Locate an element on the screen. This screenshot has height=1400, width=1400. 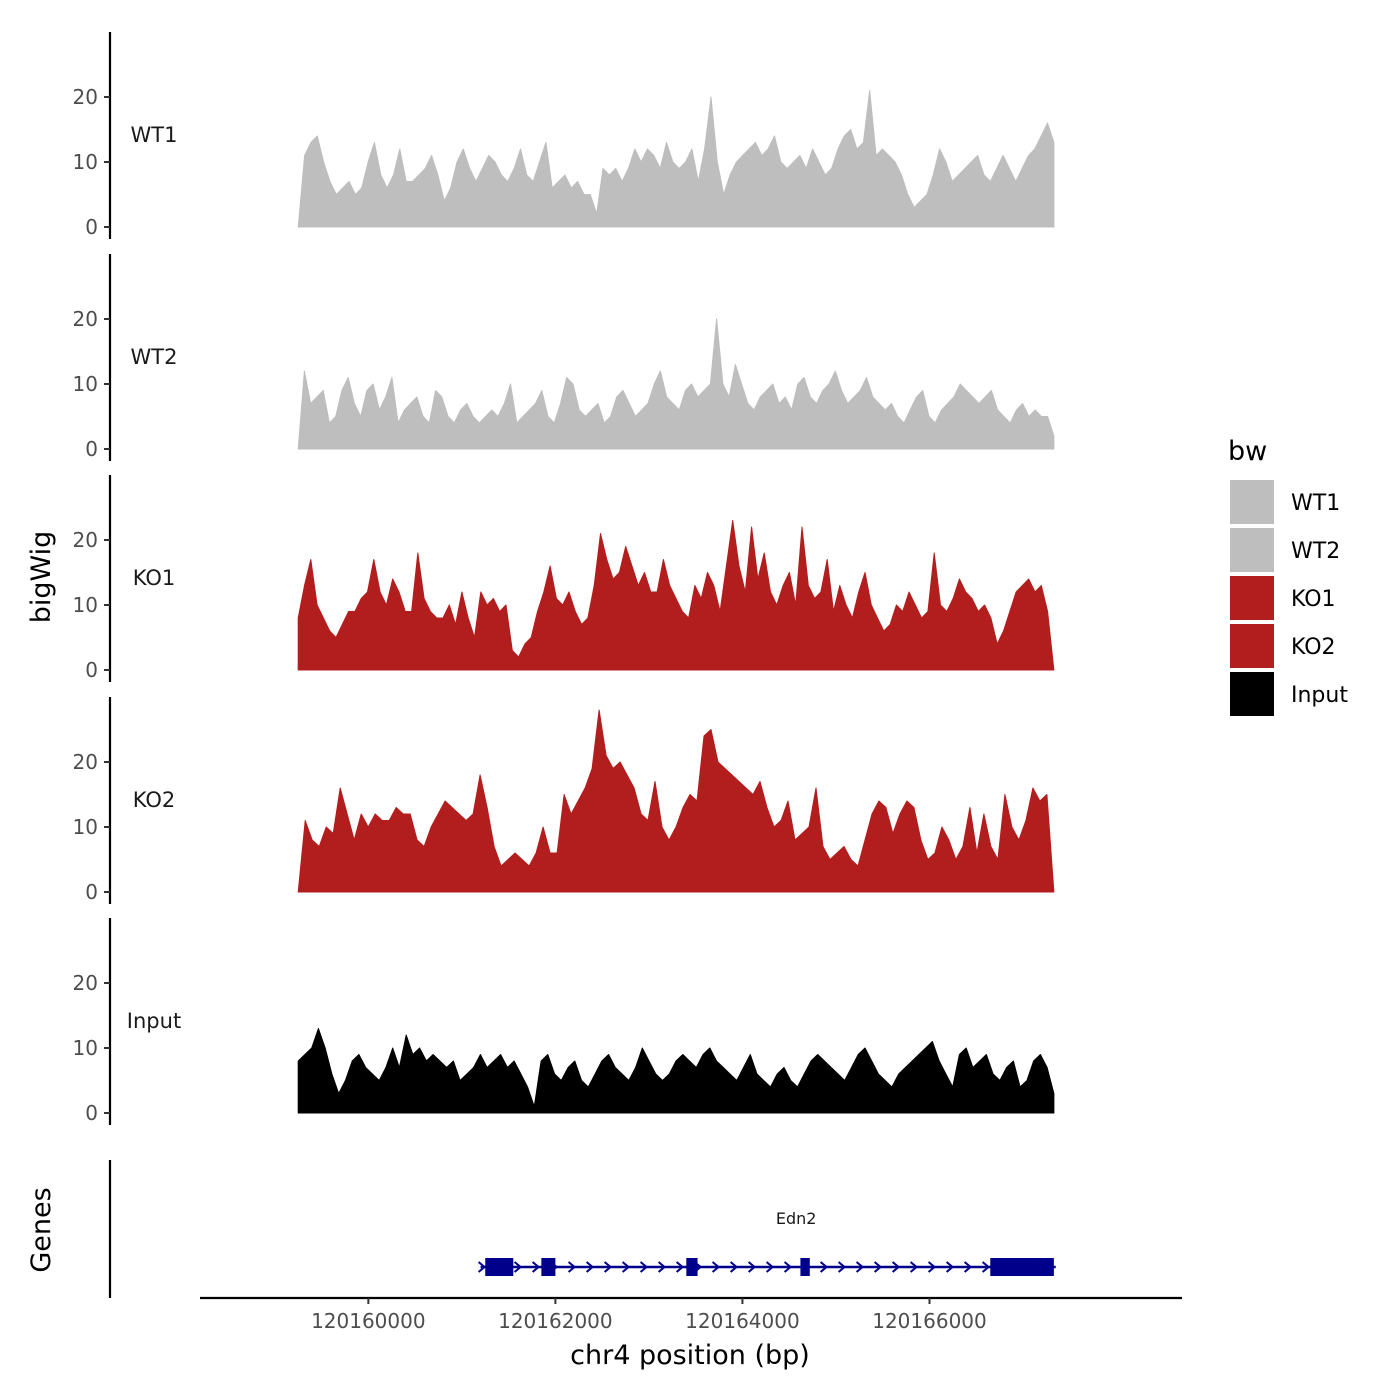
track-name-label: Input is located at coordinates (154, 1021).